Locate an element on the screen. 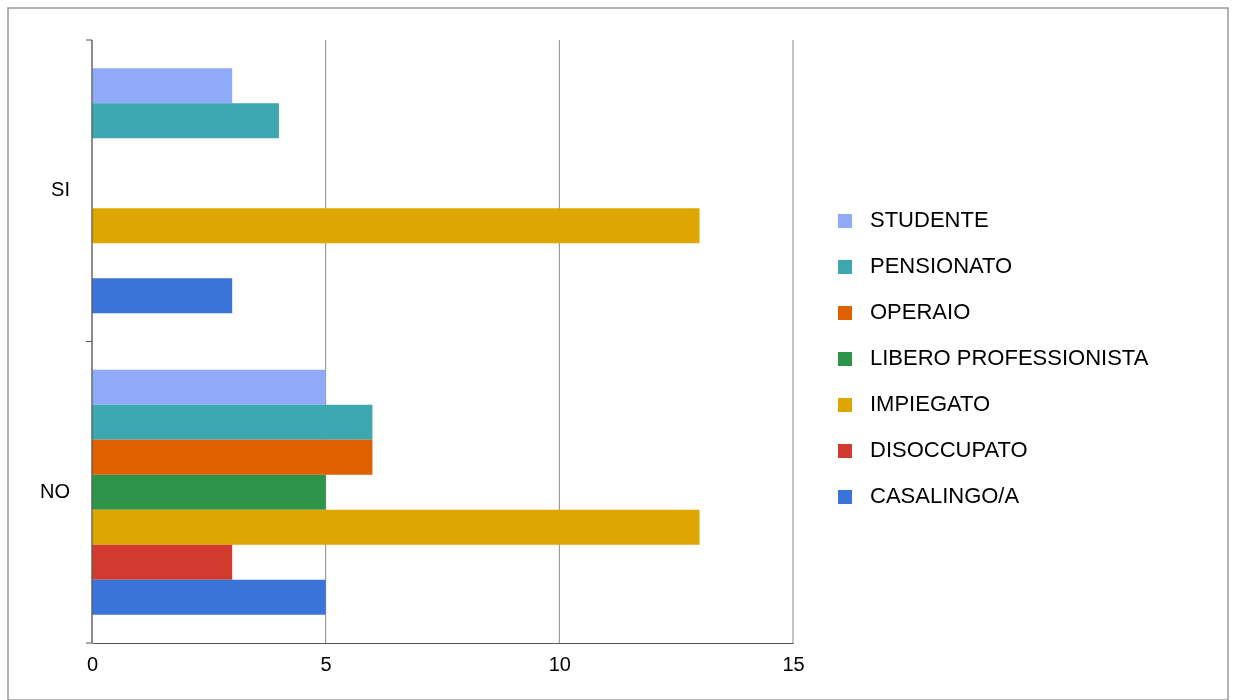  legend-label: OPERAIO is located at coordinates (920, 311).